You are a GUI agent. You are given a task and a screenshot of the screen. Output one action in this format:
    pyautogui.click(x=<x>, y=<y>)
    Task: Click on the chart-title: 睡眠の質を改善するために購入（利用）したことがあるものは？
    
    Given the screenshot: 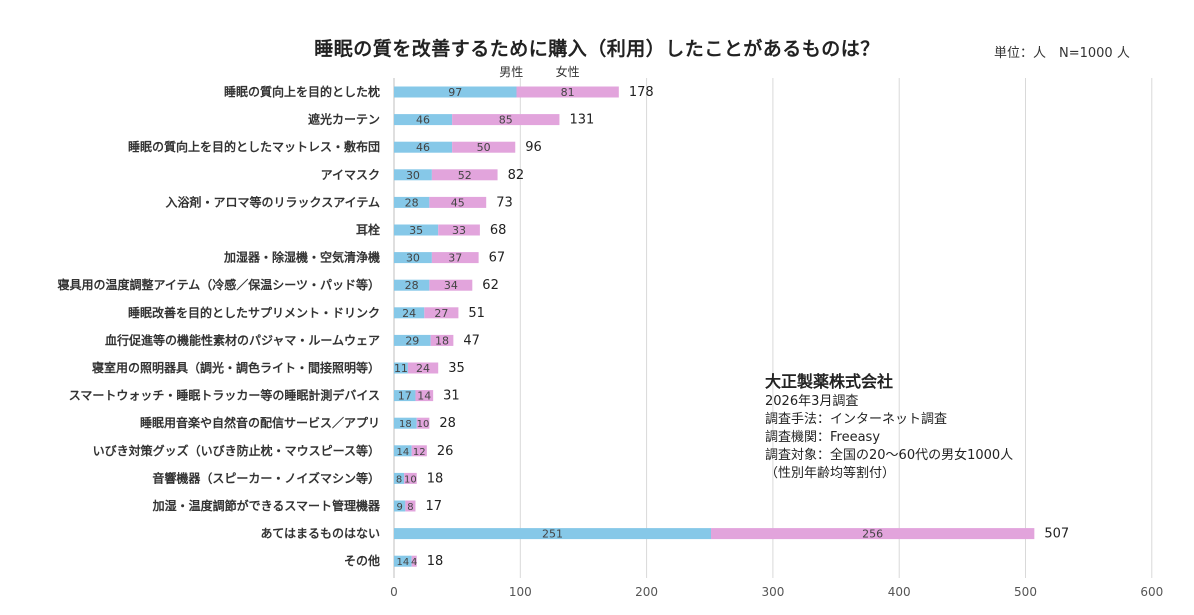 What is the action you would take?
    pyautogui.click(x=597, y=49)
    